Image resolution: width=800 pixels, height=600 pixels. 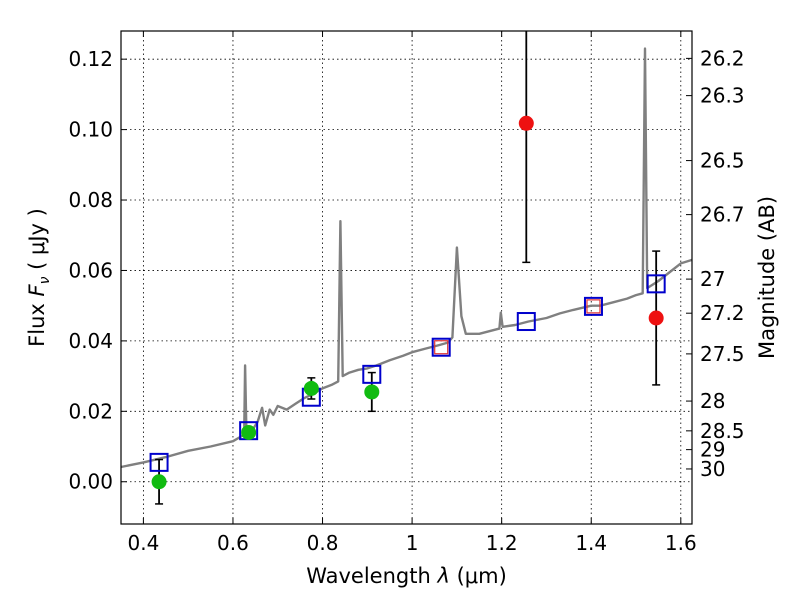 I want to click on y-tick-label: 0.04, so click(x=90, y=341).